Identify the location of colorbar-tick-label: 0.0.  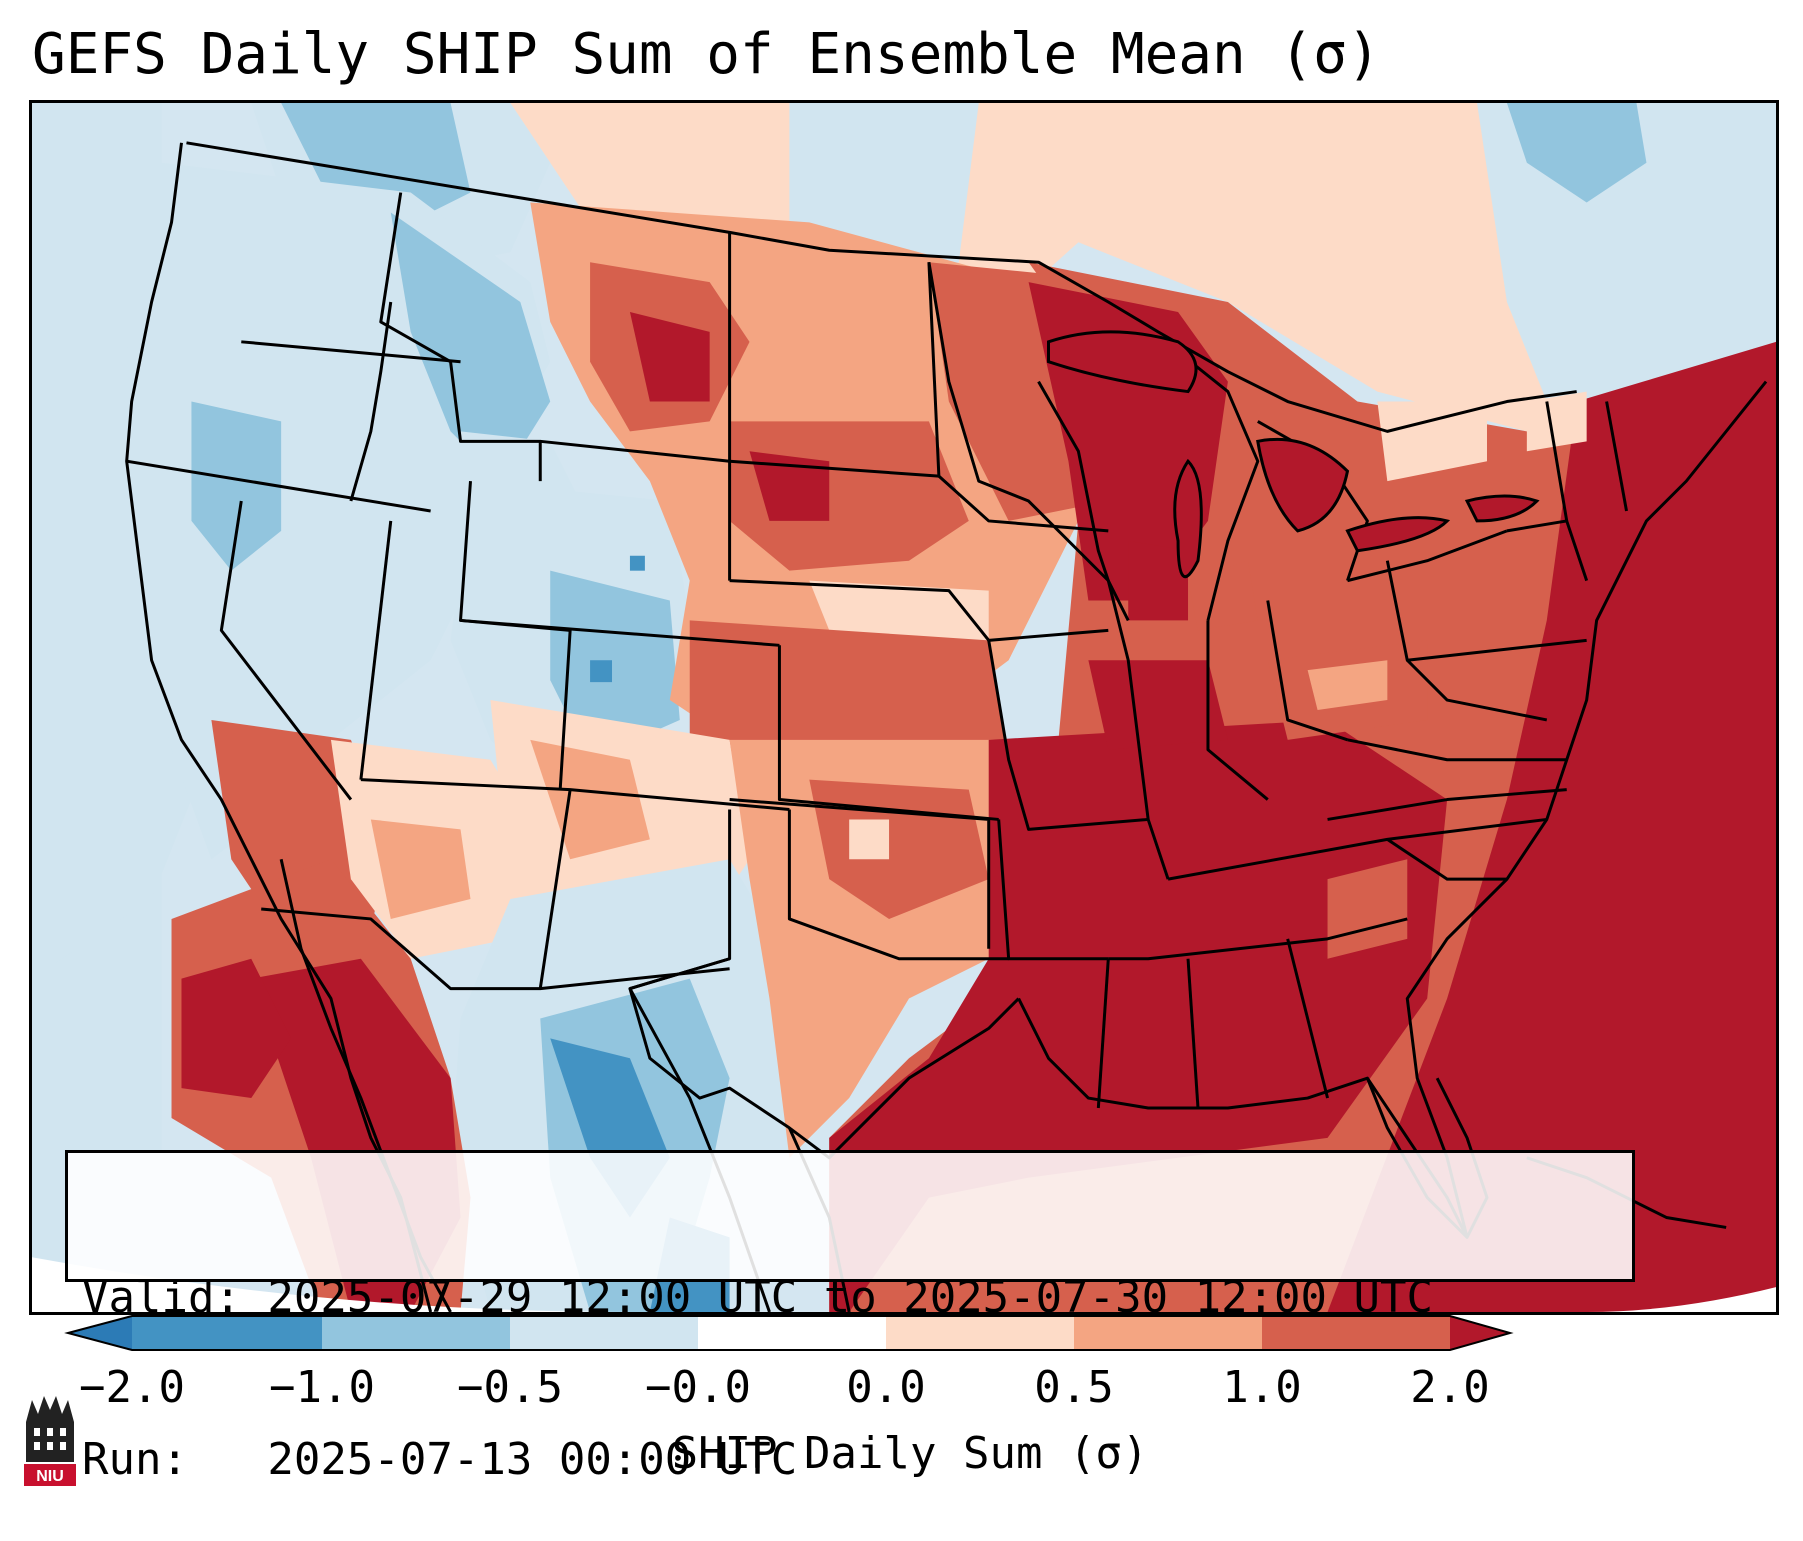
(886, 1387).